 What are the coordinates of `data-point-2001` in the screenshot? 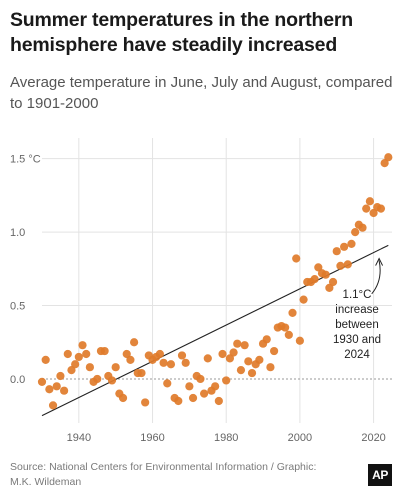 It's located at (303, 299).